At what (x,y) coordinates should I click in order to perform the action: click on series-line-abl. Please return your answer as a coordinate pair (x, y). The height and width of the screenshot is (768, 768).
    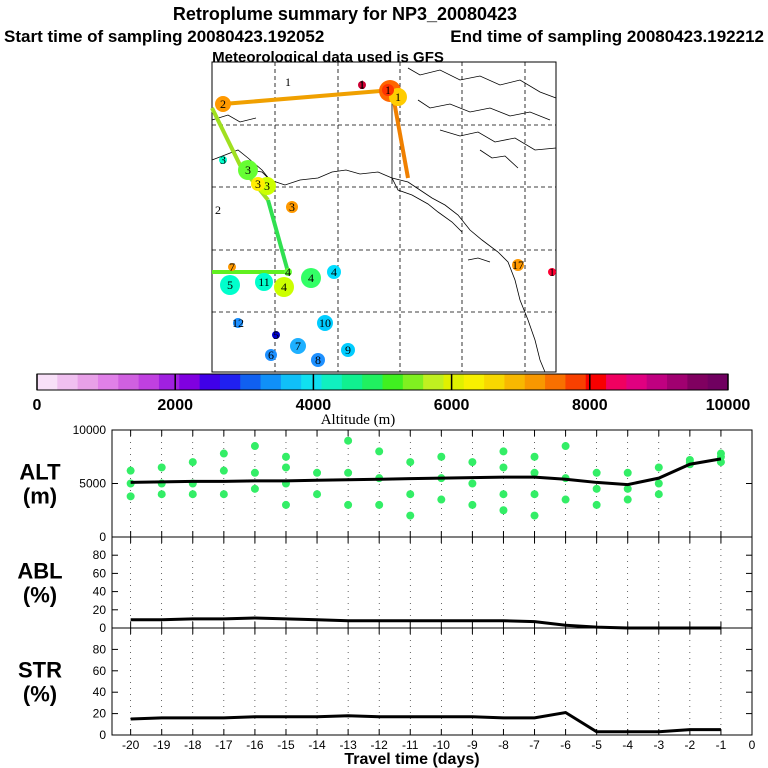
    Looking at the image, I should click on (425, 623).